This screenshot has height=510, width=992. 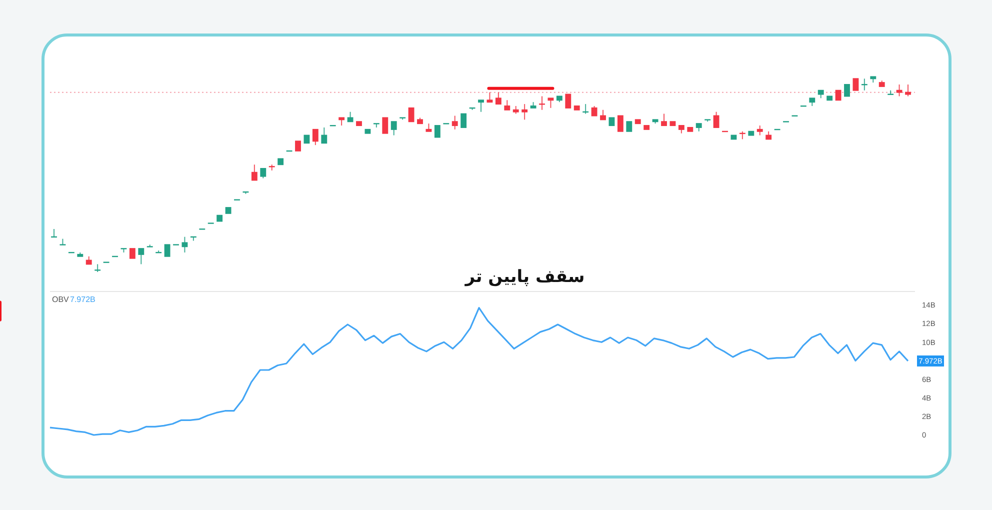 I want to click on text: 7.972B, so click(x=83, y=299).